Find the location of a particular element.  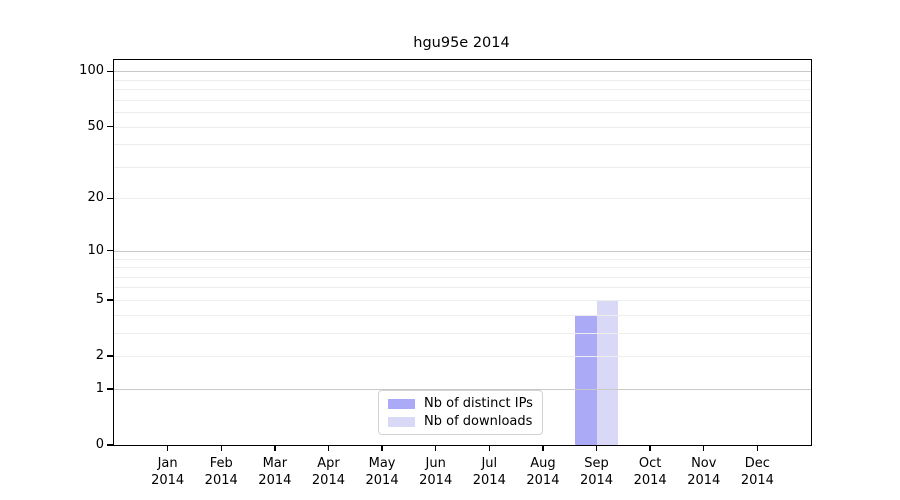

y-tick-label: 20 is located at coordinates (95, 198).